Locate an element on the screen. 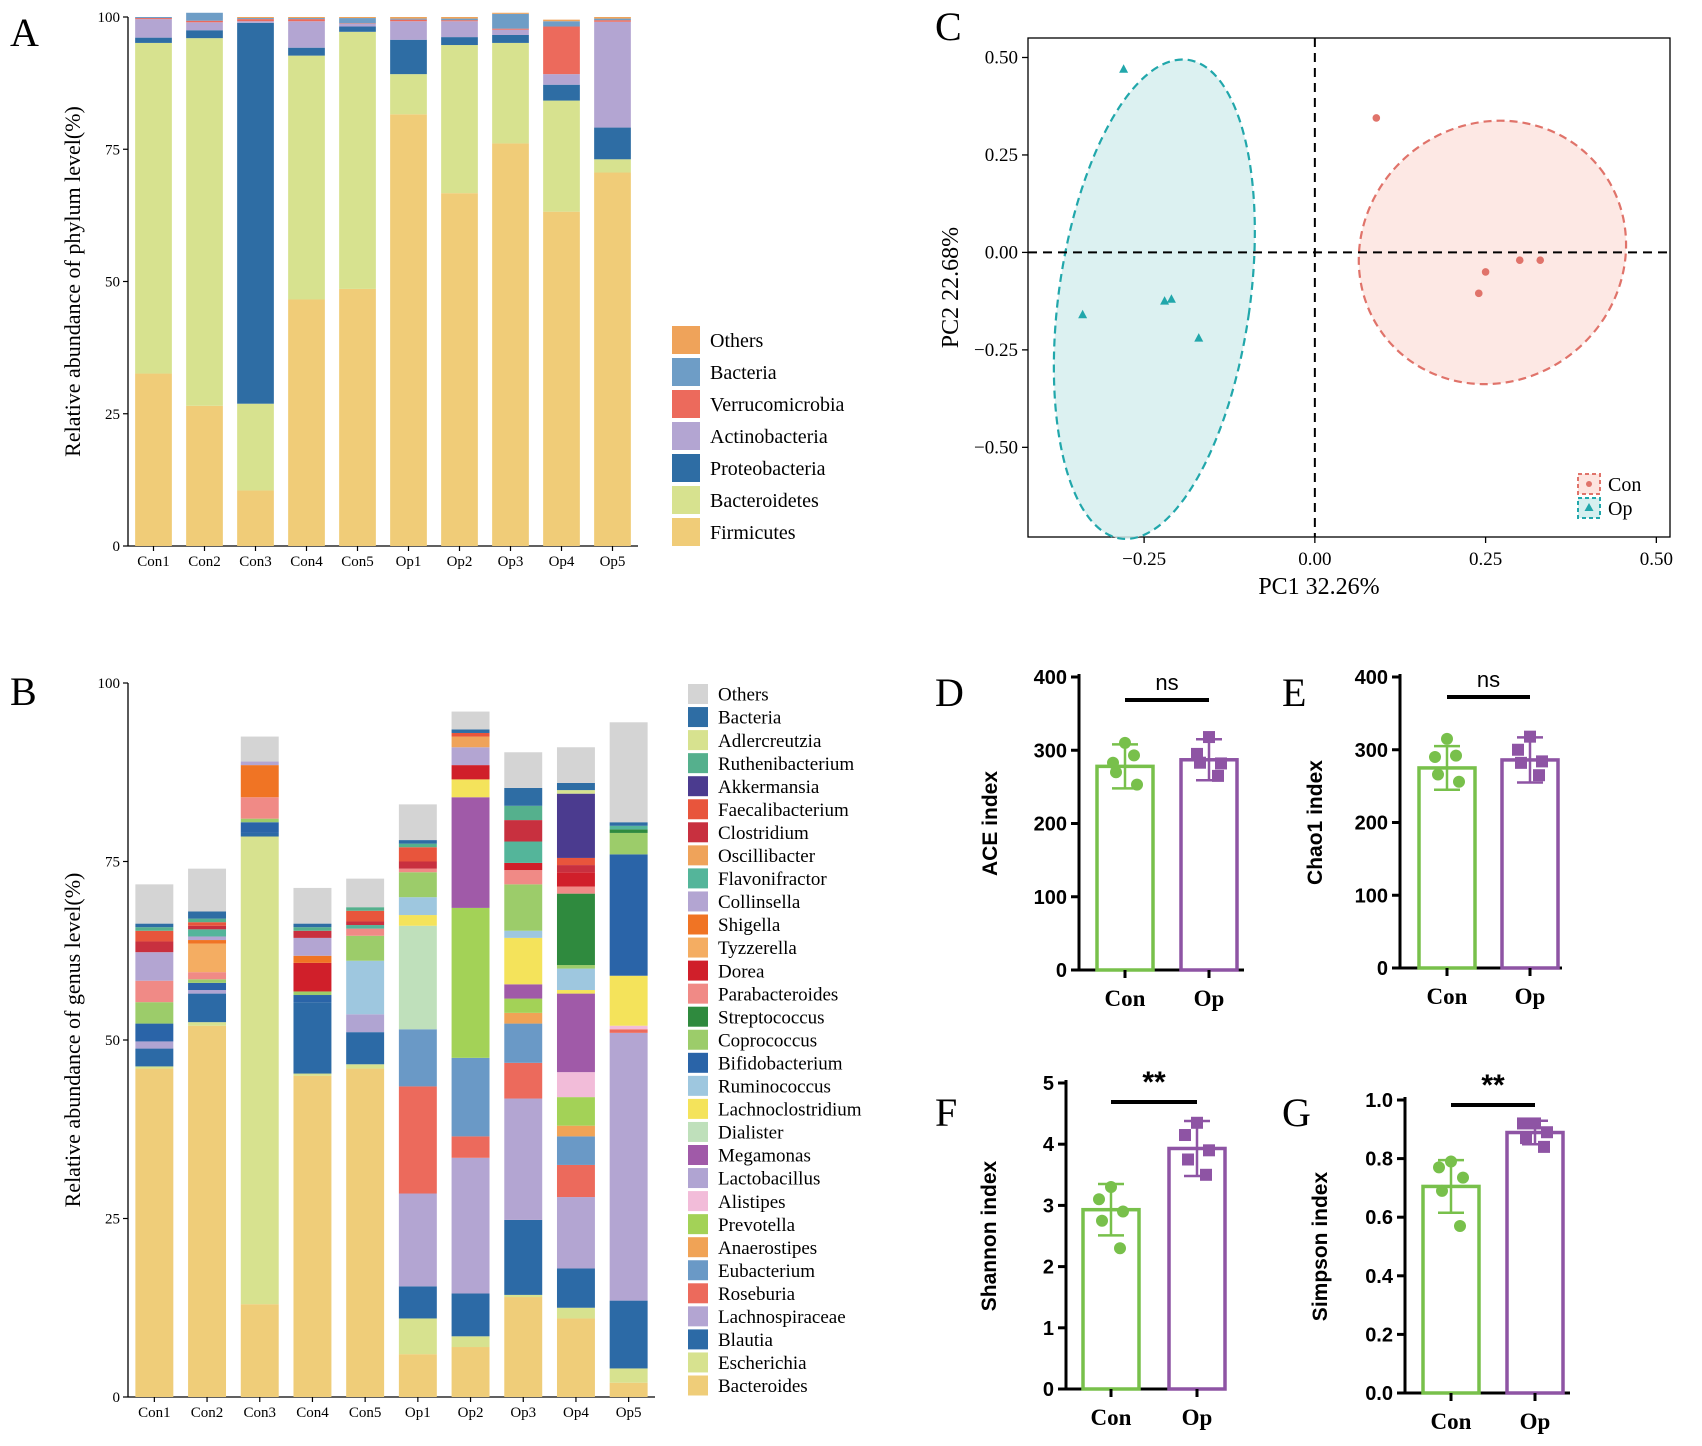 The height and width of the screenshot is (1446, 1702). legend-swatch-lachnoclostridium is located at coordinates (698, 1108).